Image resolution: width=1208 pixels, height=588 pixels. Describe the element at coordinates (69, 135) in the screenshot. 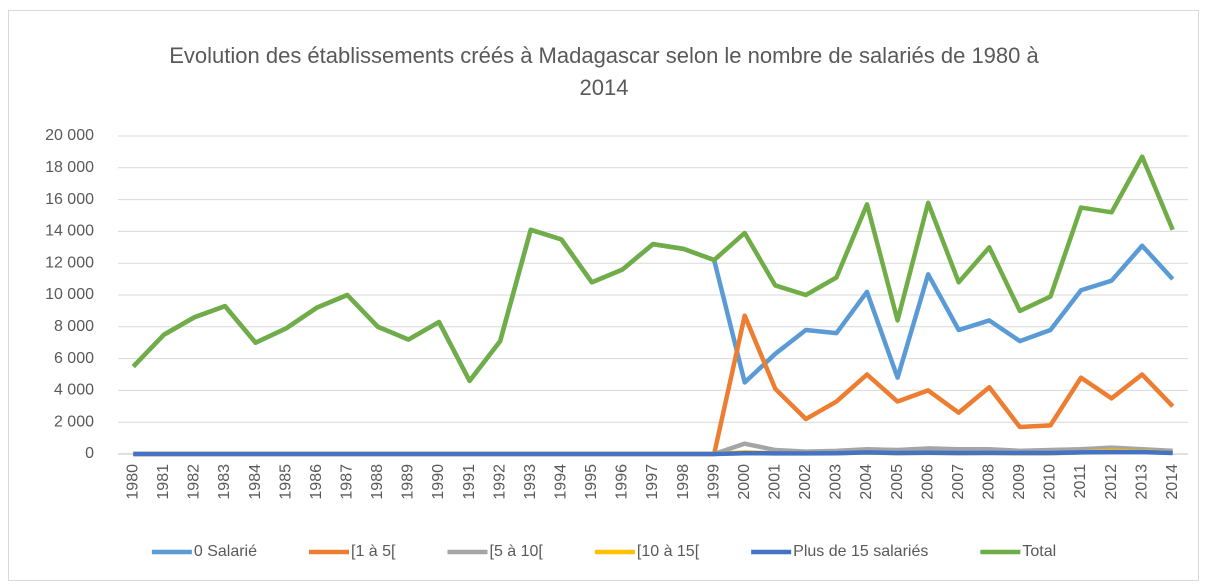

I see `y-tick-label: 20 000` at that location.